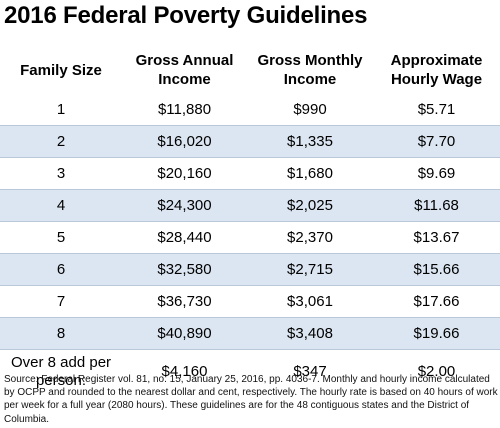 Image resolution: width=500 pixels, height=428 pixels. I want to click on header-gross-annual-income: Gross Annual Income, so click(184, 70).